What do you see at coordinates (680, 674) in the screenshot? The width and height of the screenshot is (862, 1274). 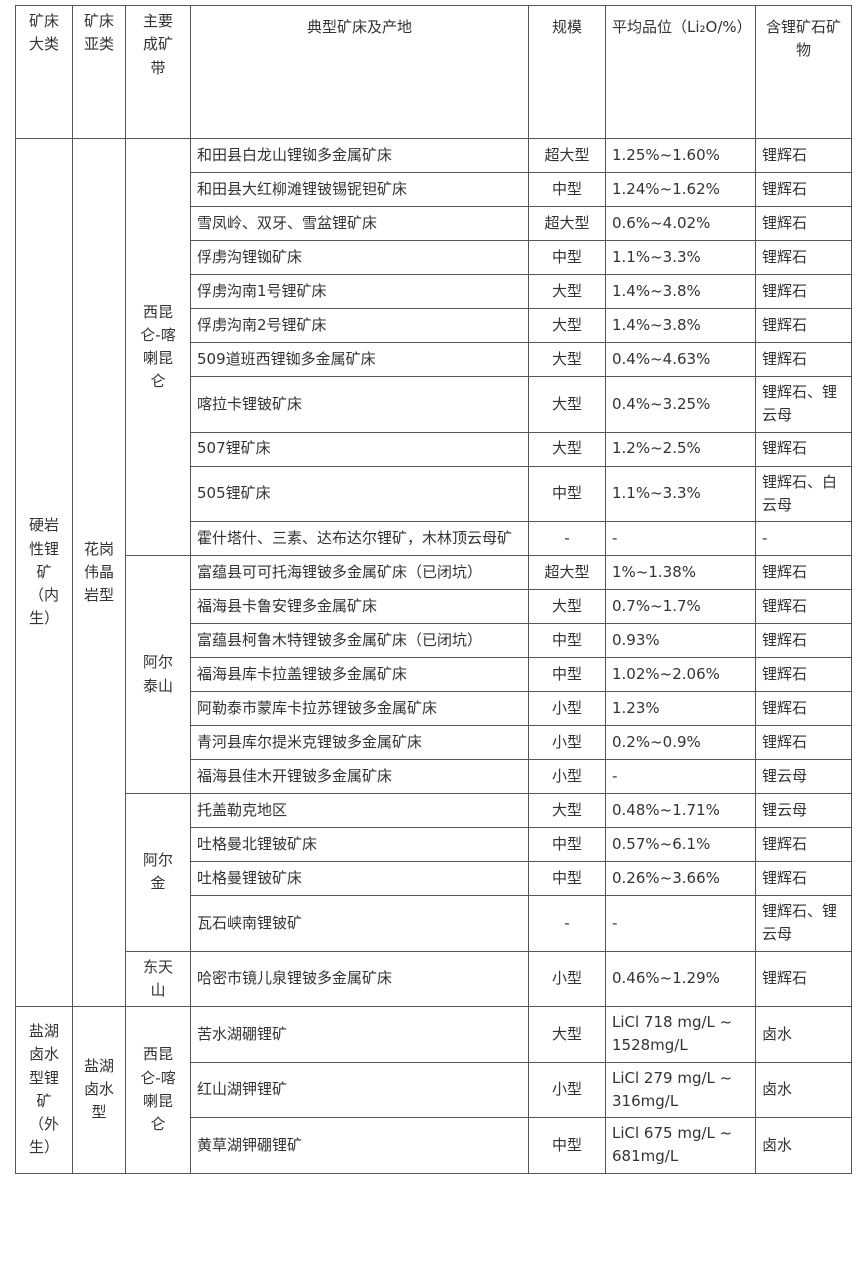 I see `average-grade: 1.02%~2.06%` at bounding box center [680, 674].